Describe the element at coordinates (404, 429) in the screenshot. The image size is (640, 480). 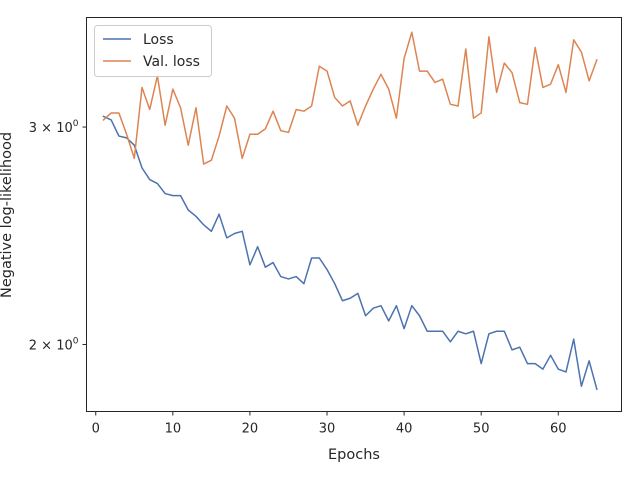
I see `x-tick-label: 40` at that location.